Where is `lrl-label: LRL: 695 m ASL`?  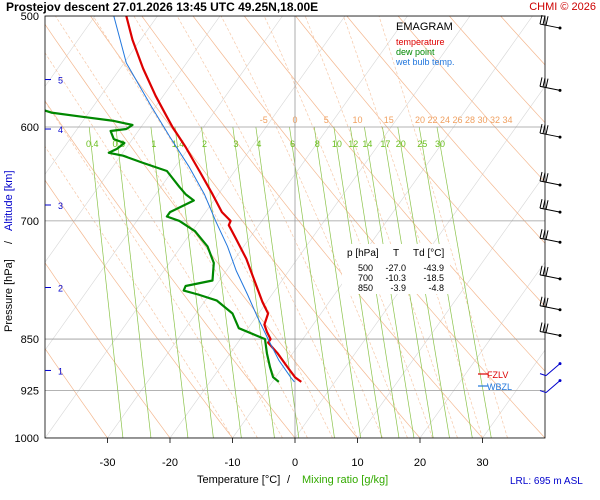 lrl-label: LRL: 695 m ASL is located at coordinates (546, 481).